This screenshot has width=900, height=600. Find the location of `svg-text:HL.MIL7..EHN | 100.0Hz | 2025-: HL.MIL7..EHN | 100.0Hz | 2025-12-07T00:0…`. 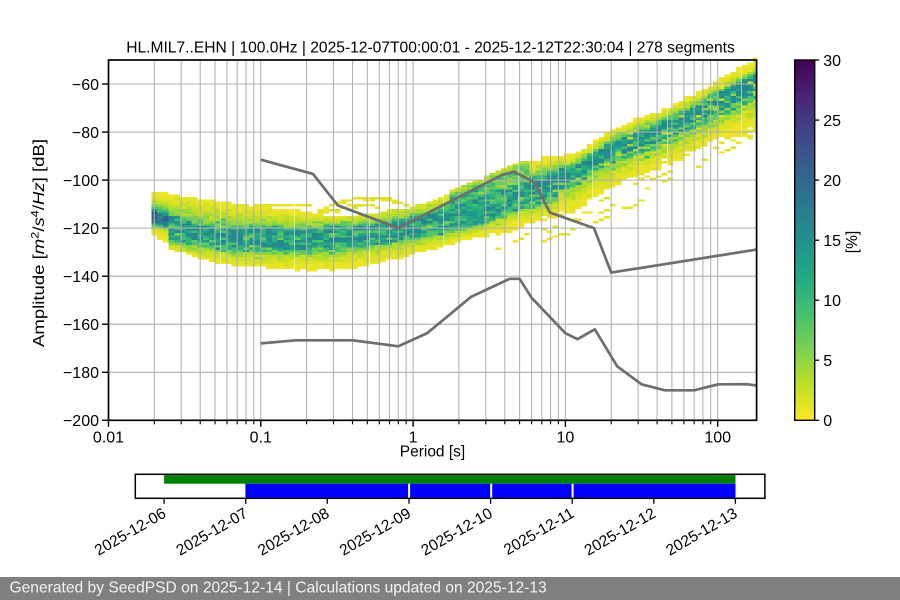

svg-text:HL.MIL7..EHN | 100.0Hz | 2025-: HL.MIL7..EHN | 100.0Hz | 2025-12-07T00:0… is located at coordinates (430, 47).